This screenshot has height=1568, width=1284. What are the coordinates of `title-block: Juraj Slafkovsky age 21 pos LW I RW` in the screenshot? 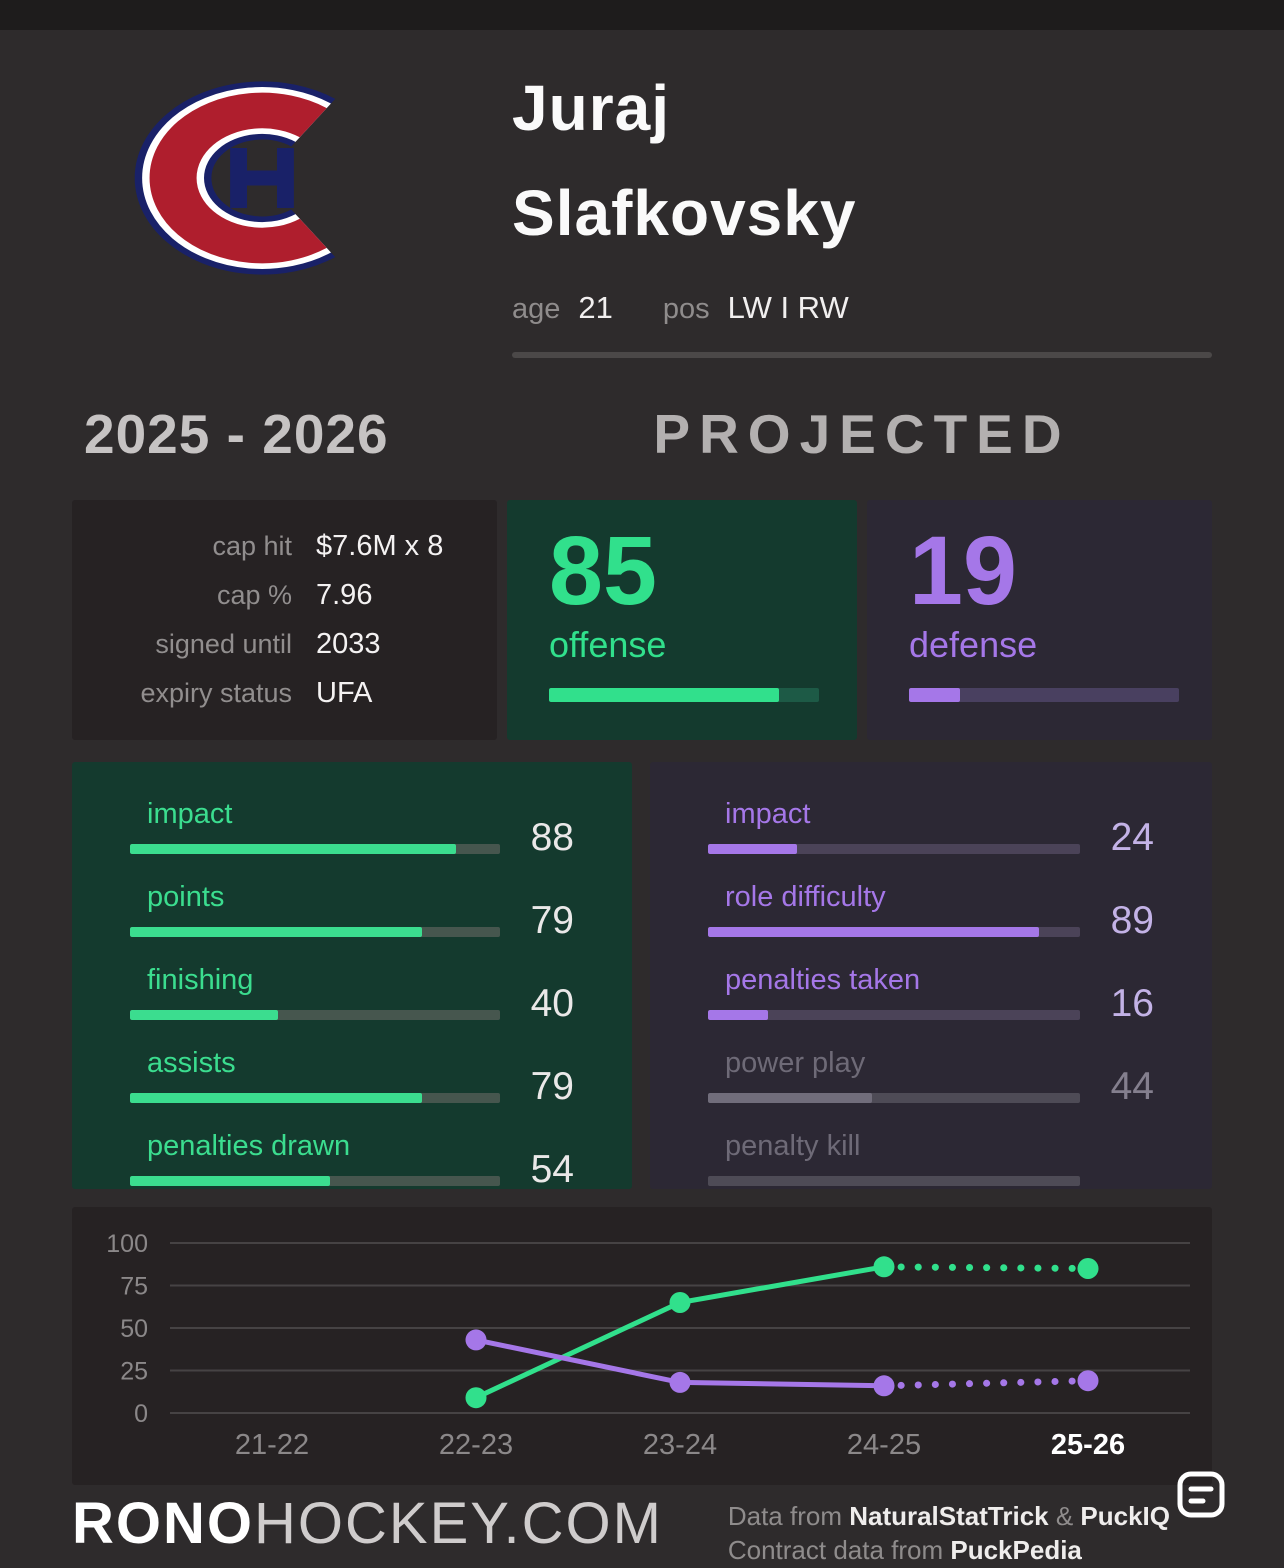 It's located at (862, 202).